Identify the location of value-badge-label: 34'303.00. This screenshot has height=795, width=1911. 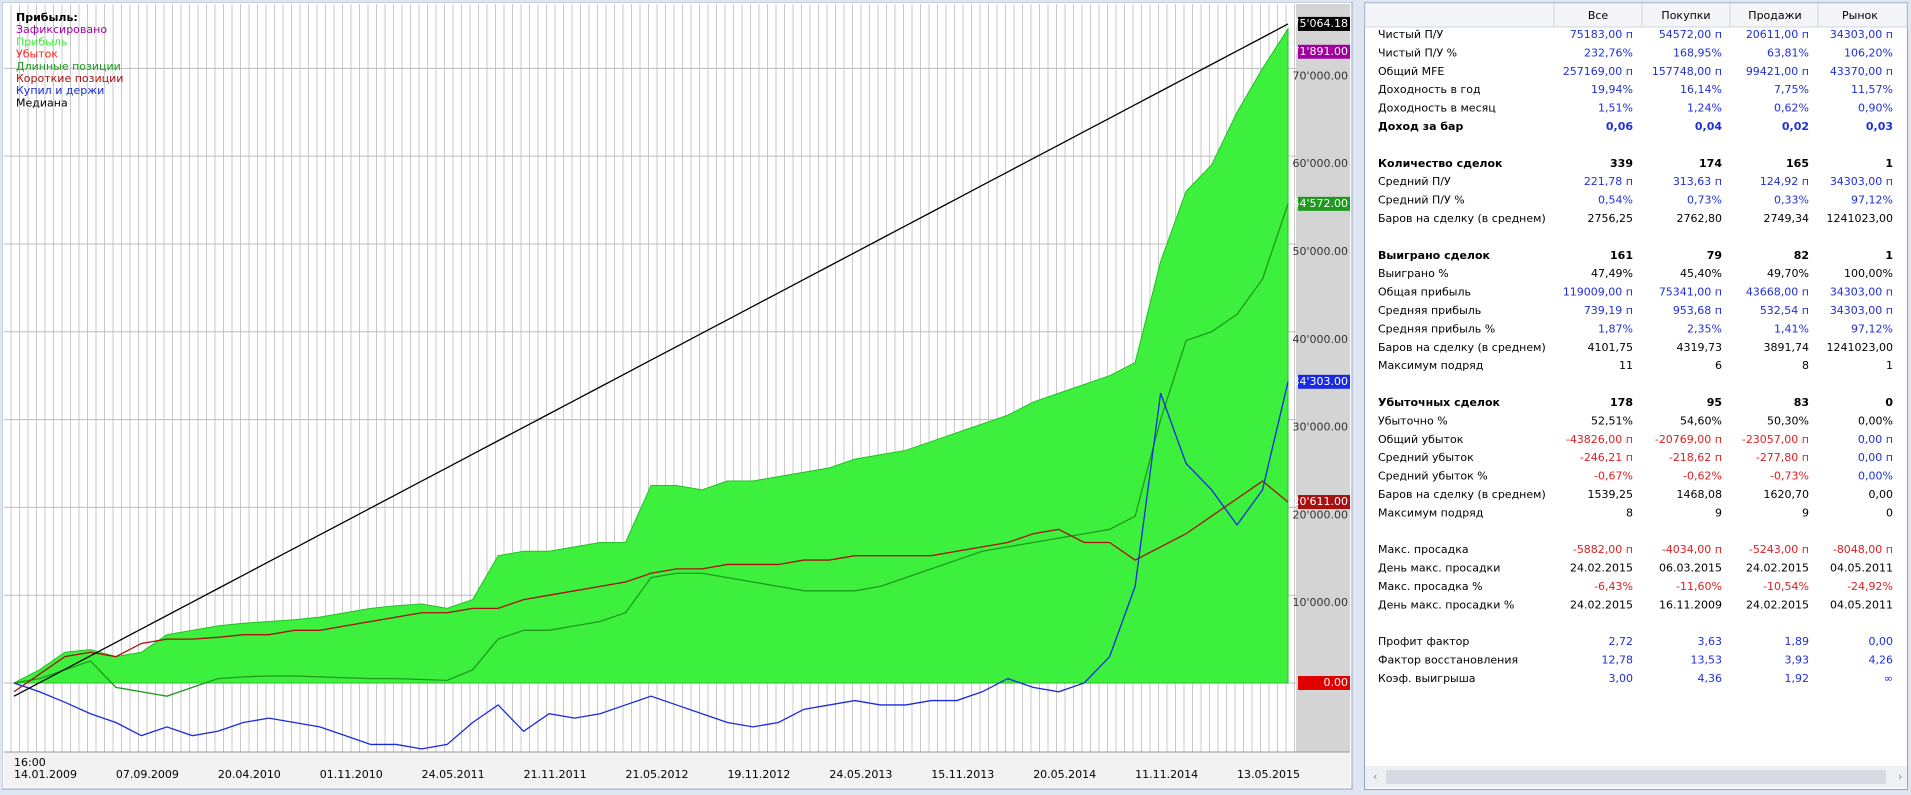
(1320, 381).